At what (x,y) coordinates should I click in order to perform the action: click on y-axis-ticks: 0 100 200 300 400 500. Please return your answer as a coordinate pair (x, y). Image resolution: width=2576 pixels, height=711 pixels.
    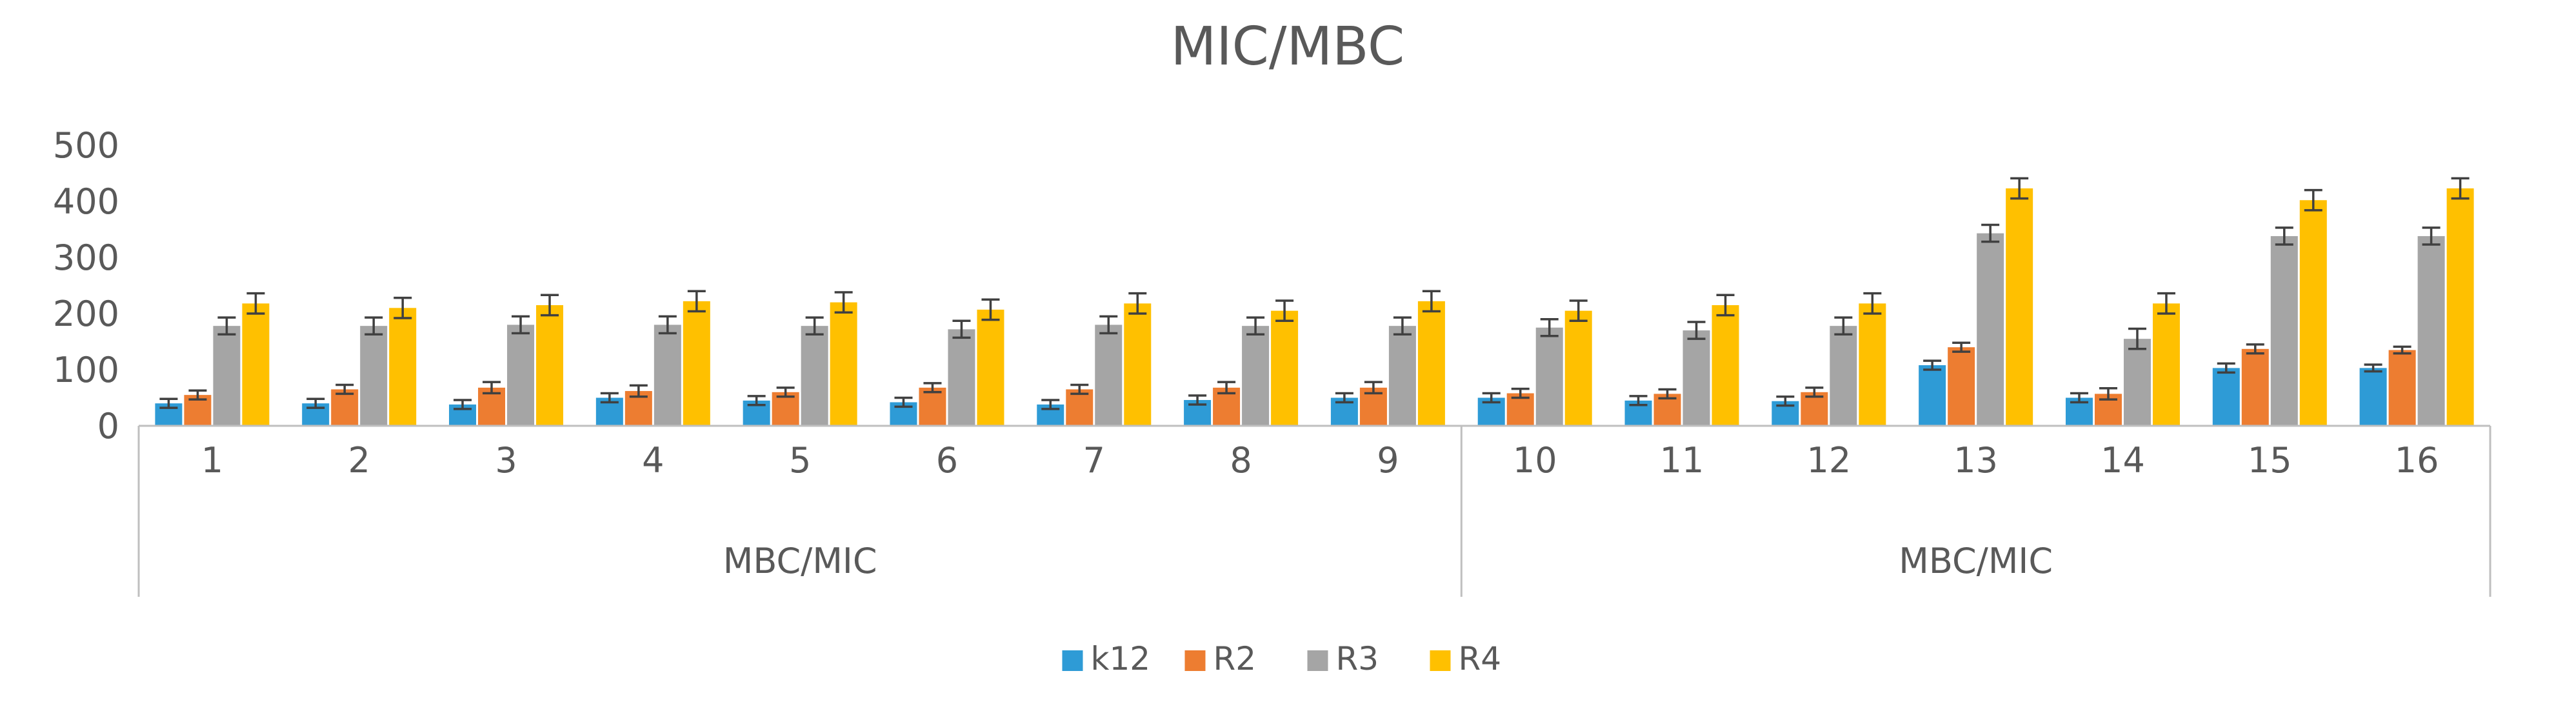
    Looking at the image, I should click on (86, 285).